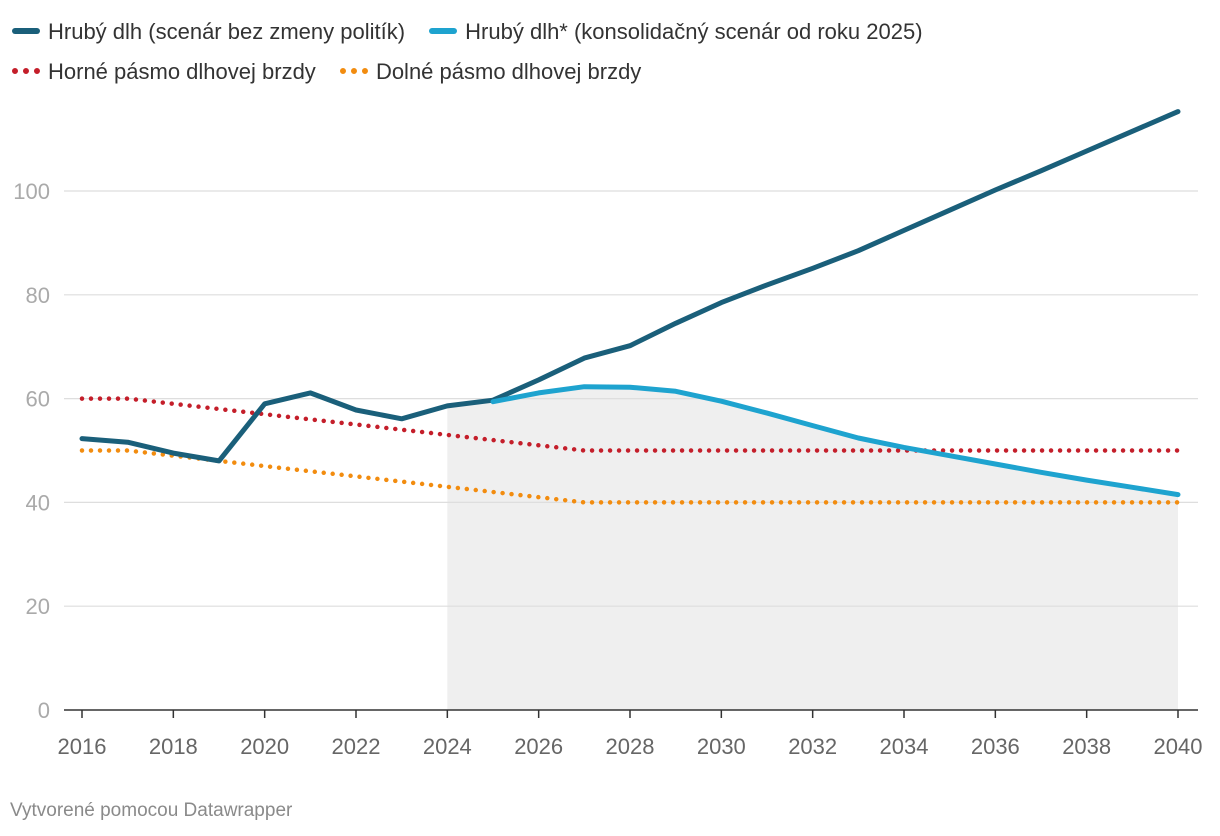  I want to click on x-tick-label-2018: 2018, so click(173, 746).